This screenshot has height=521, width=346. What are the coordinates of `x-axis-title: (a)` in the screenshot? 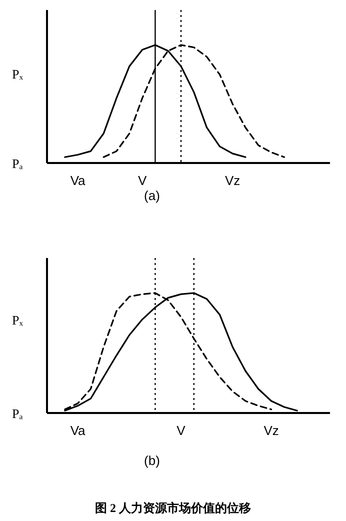 It's located at (152, 195).